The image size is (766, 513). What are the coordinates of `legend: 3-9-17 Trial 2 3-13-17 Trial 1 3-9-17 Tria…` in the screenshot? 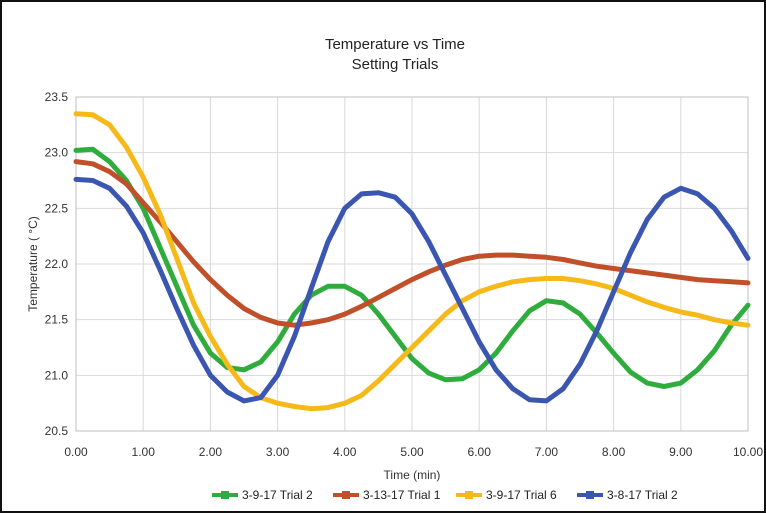 It's located at (445, 495).